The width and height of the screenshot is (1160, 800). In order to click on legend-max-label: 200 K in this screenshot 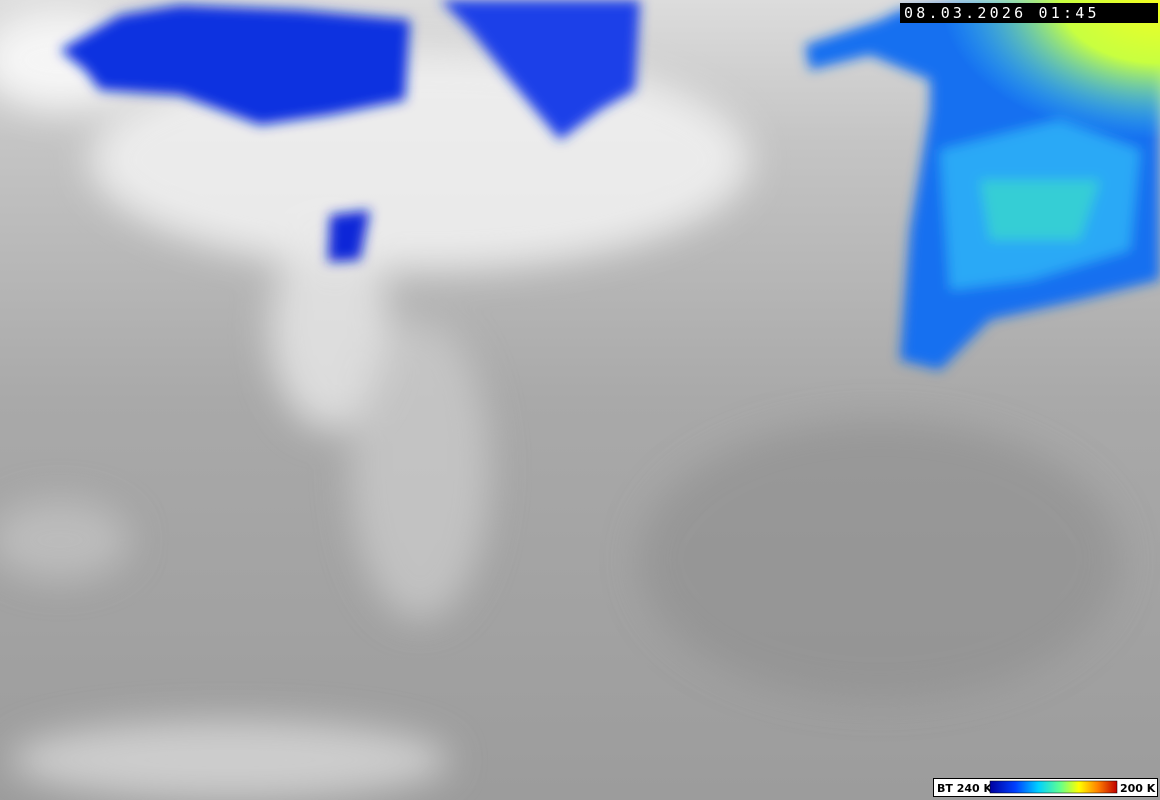, I will do `click(1138, 788)`.